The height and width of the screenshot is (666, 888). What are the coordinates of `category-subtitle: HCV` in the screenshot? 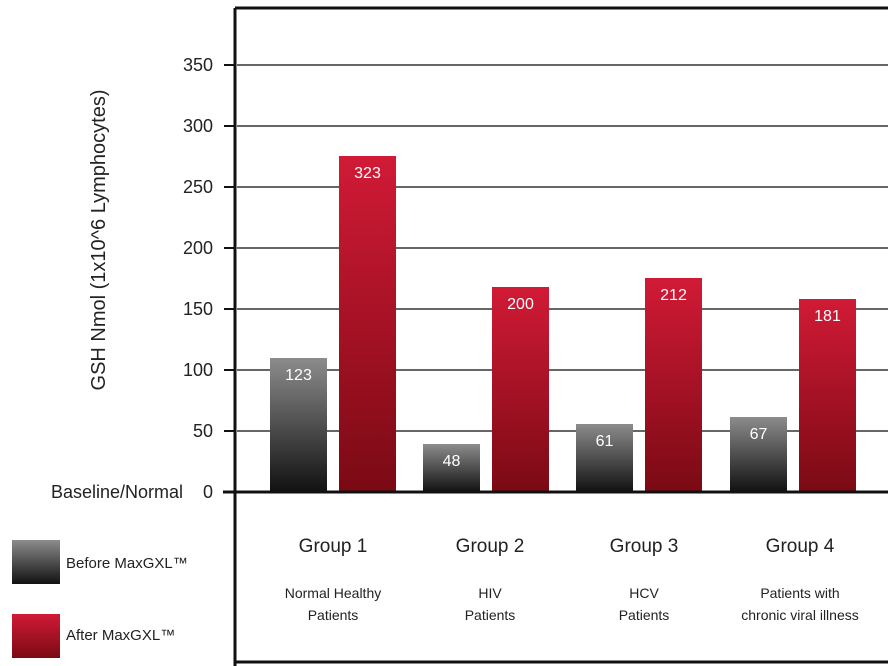 It's located at (644, 593).